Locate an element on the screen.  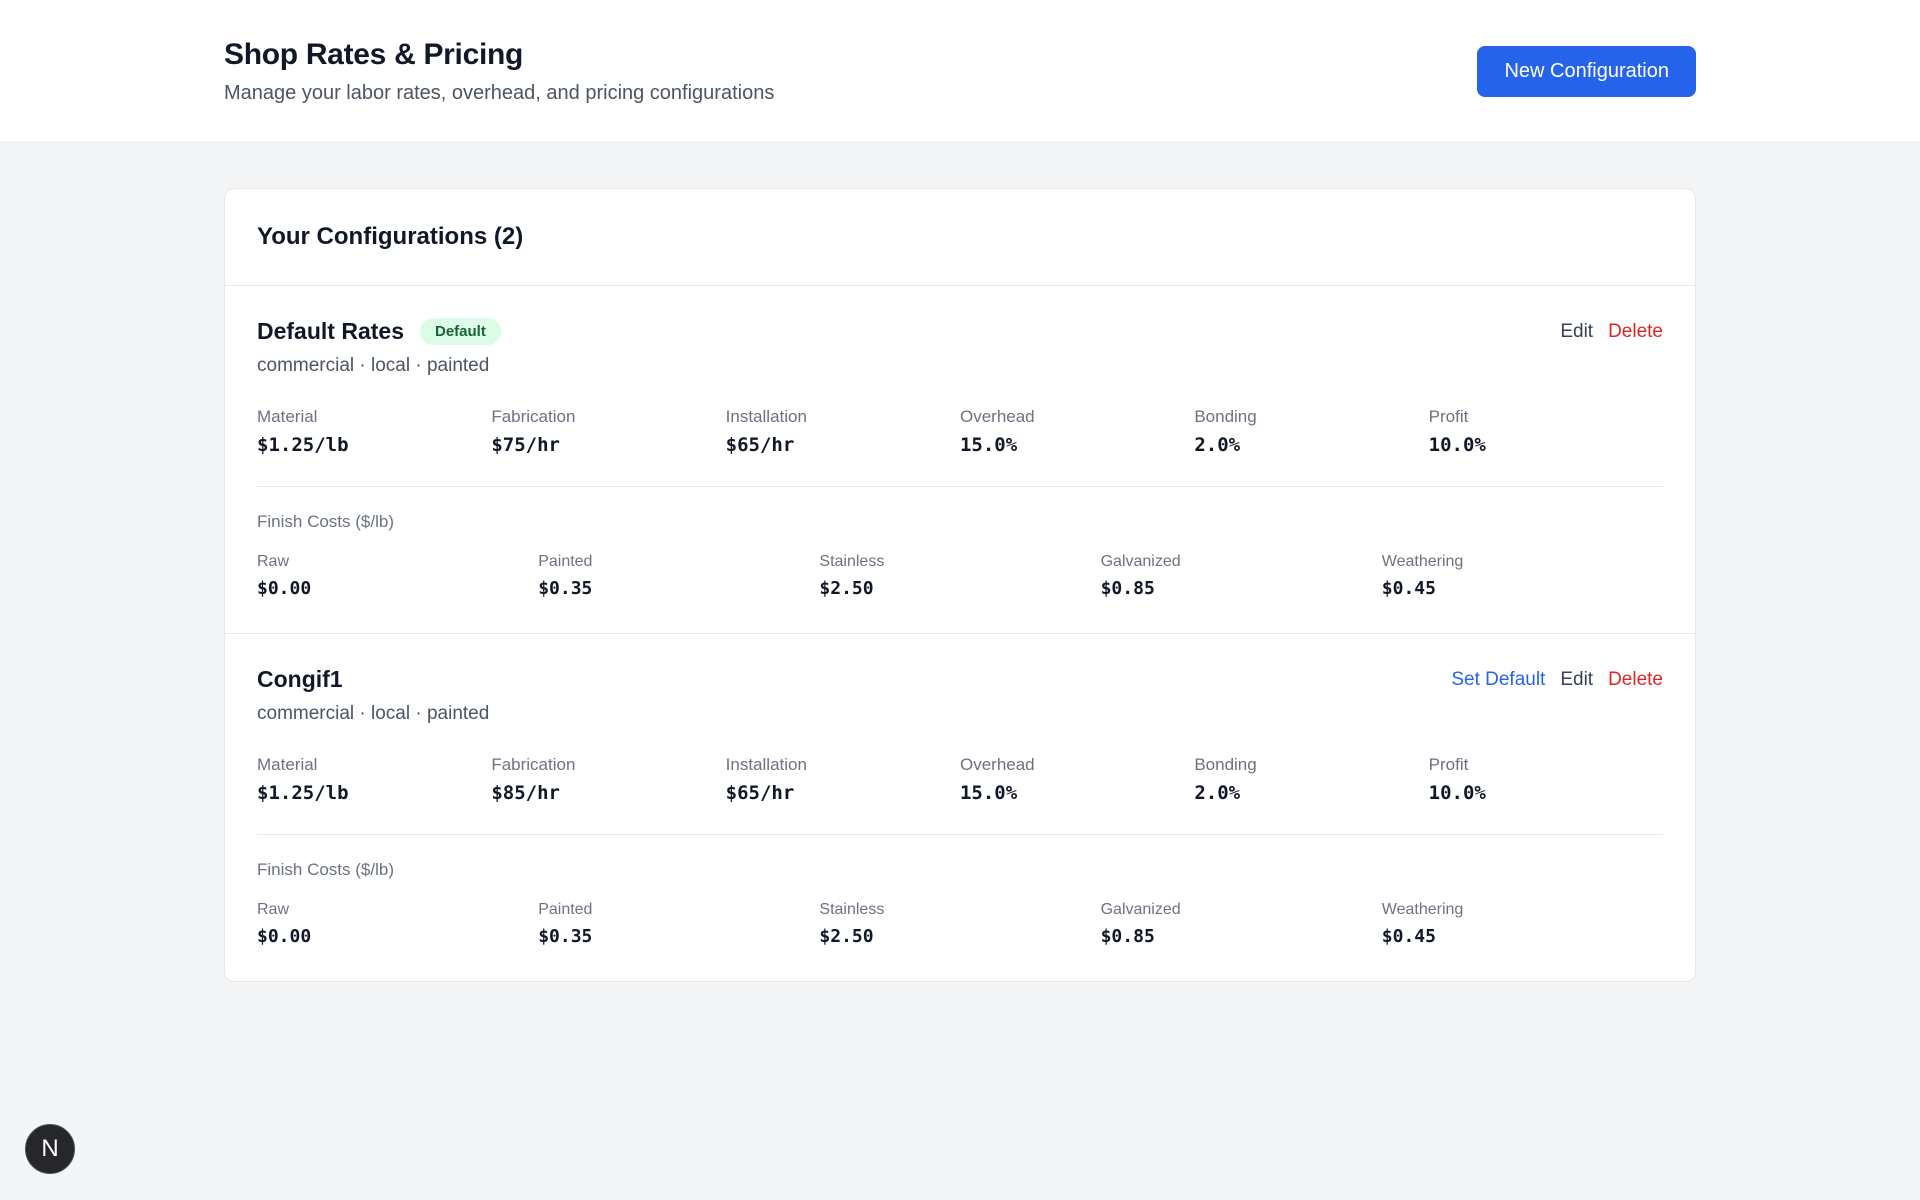
set-default-link: Set Default is located at coordinates (1498, 679).